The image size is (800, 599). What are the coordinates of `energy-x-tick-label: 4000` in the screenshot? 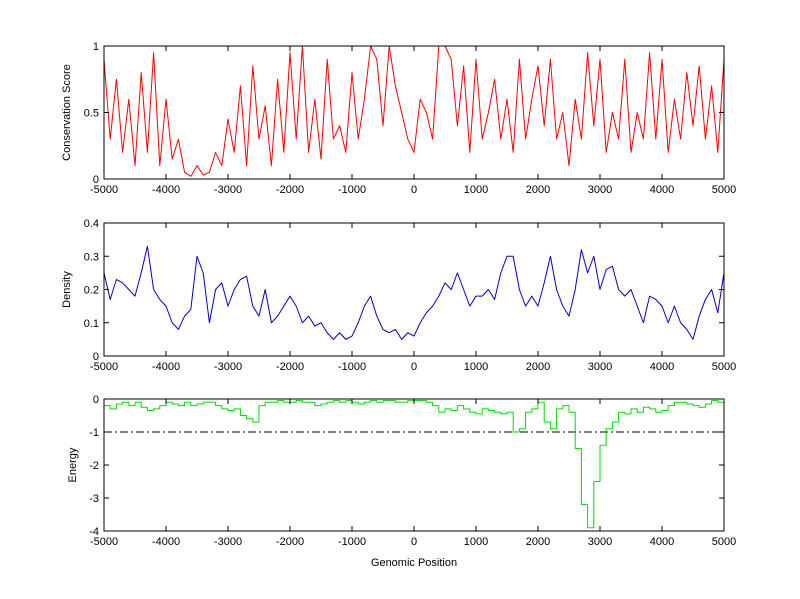 It's located at (662, 542).